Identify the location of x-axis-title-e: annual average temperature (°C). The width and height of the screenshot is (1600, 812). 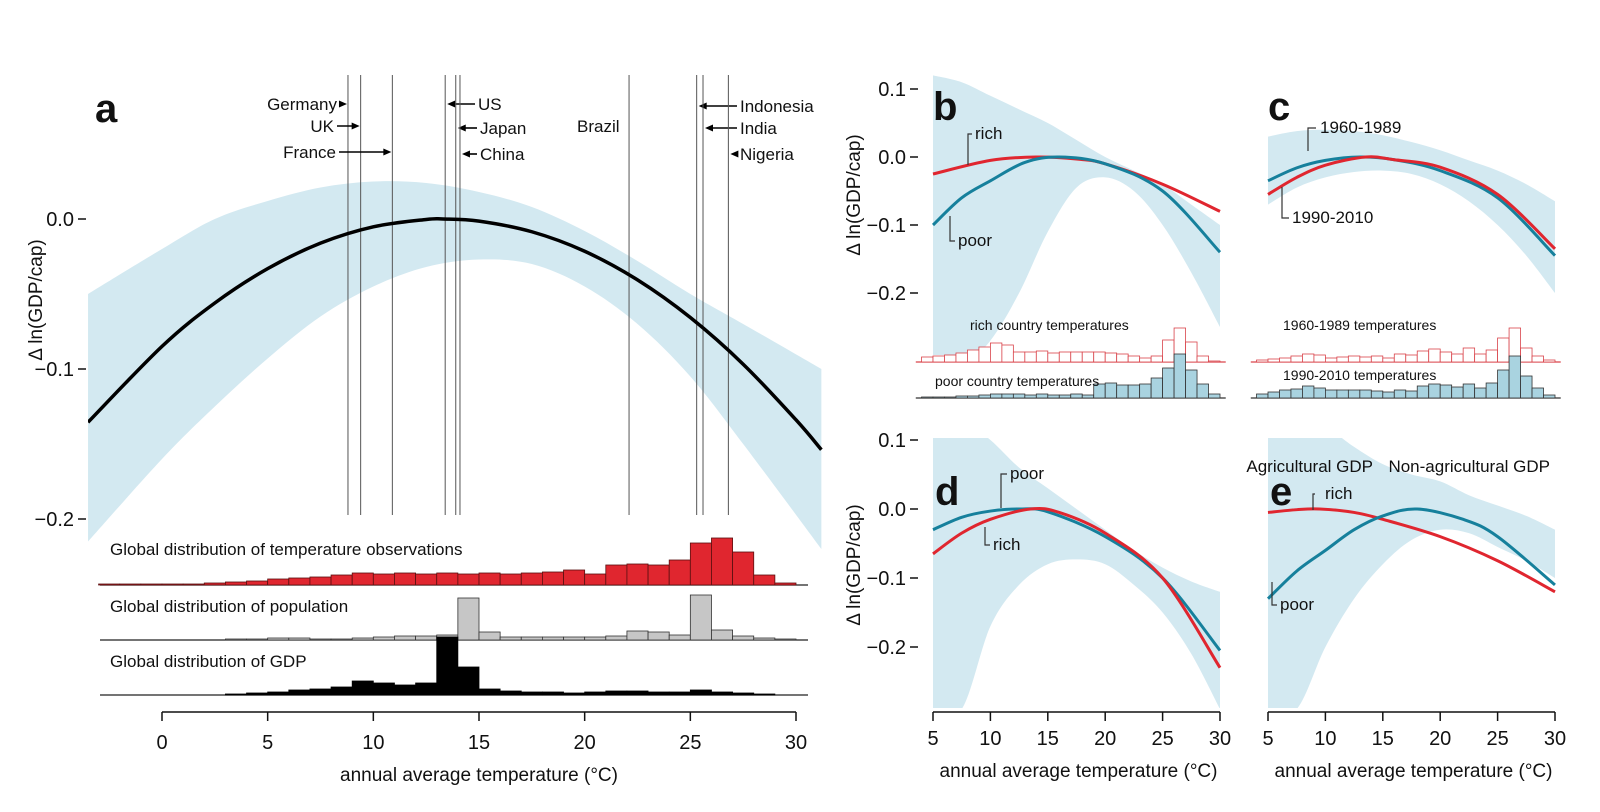
(1414, 771).